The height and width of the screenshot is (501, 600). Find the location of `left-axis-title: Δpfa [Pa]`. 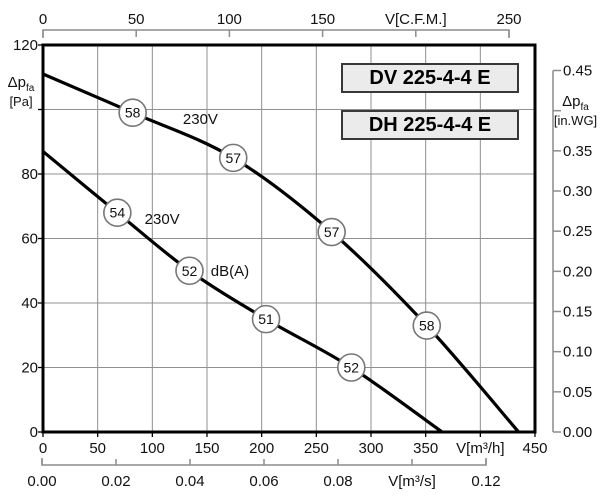

left-axis-title: Δpfa [Pa] is located at coordinates (21, 91).